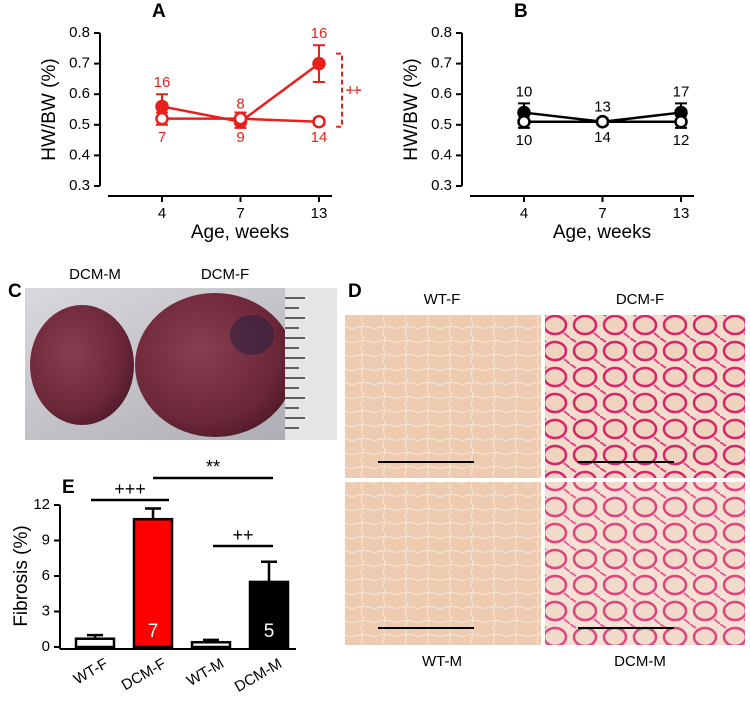 The height and width of the screenshot is (705, 750). I want to click on n-label: 13, so click(602, 107).